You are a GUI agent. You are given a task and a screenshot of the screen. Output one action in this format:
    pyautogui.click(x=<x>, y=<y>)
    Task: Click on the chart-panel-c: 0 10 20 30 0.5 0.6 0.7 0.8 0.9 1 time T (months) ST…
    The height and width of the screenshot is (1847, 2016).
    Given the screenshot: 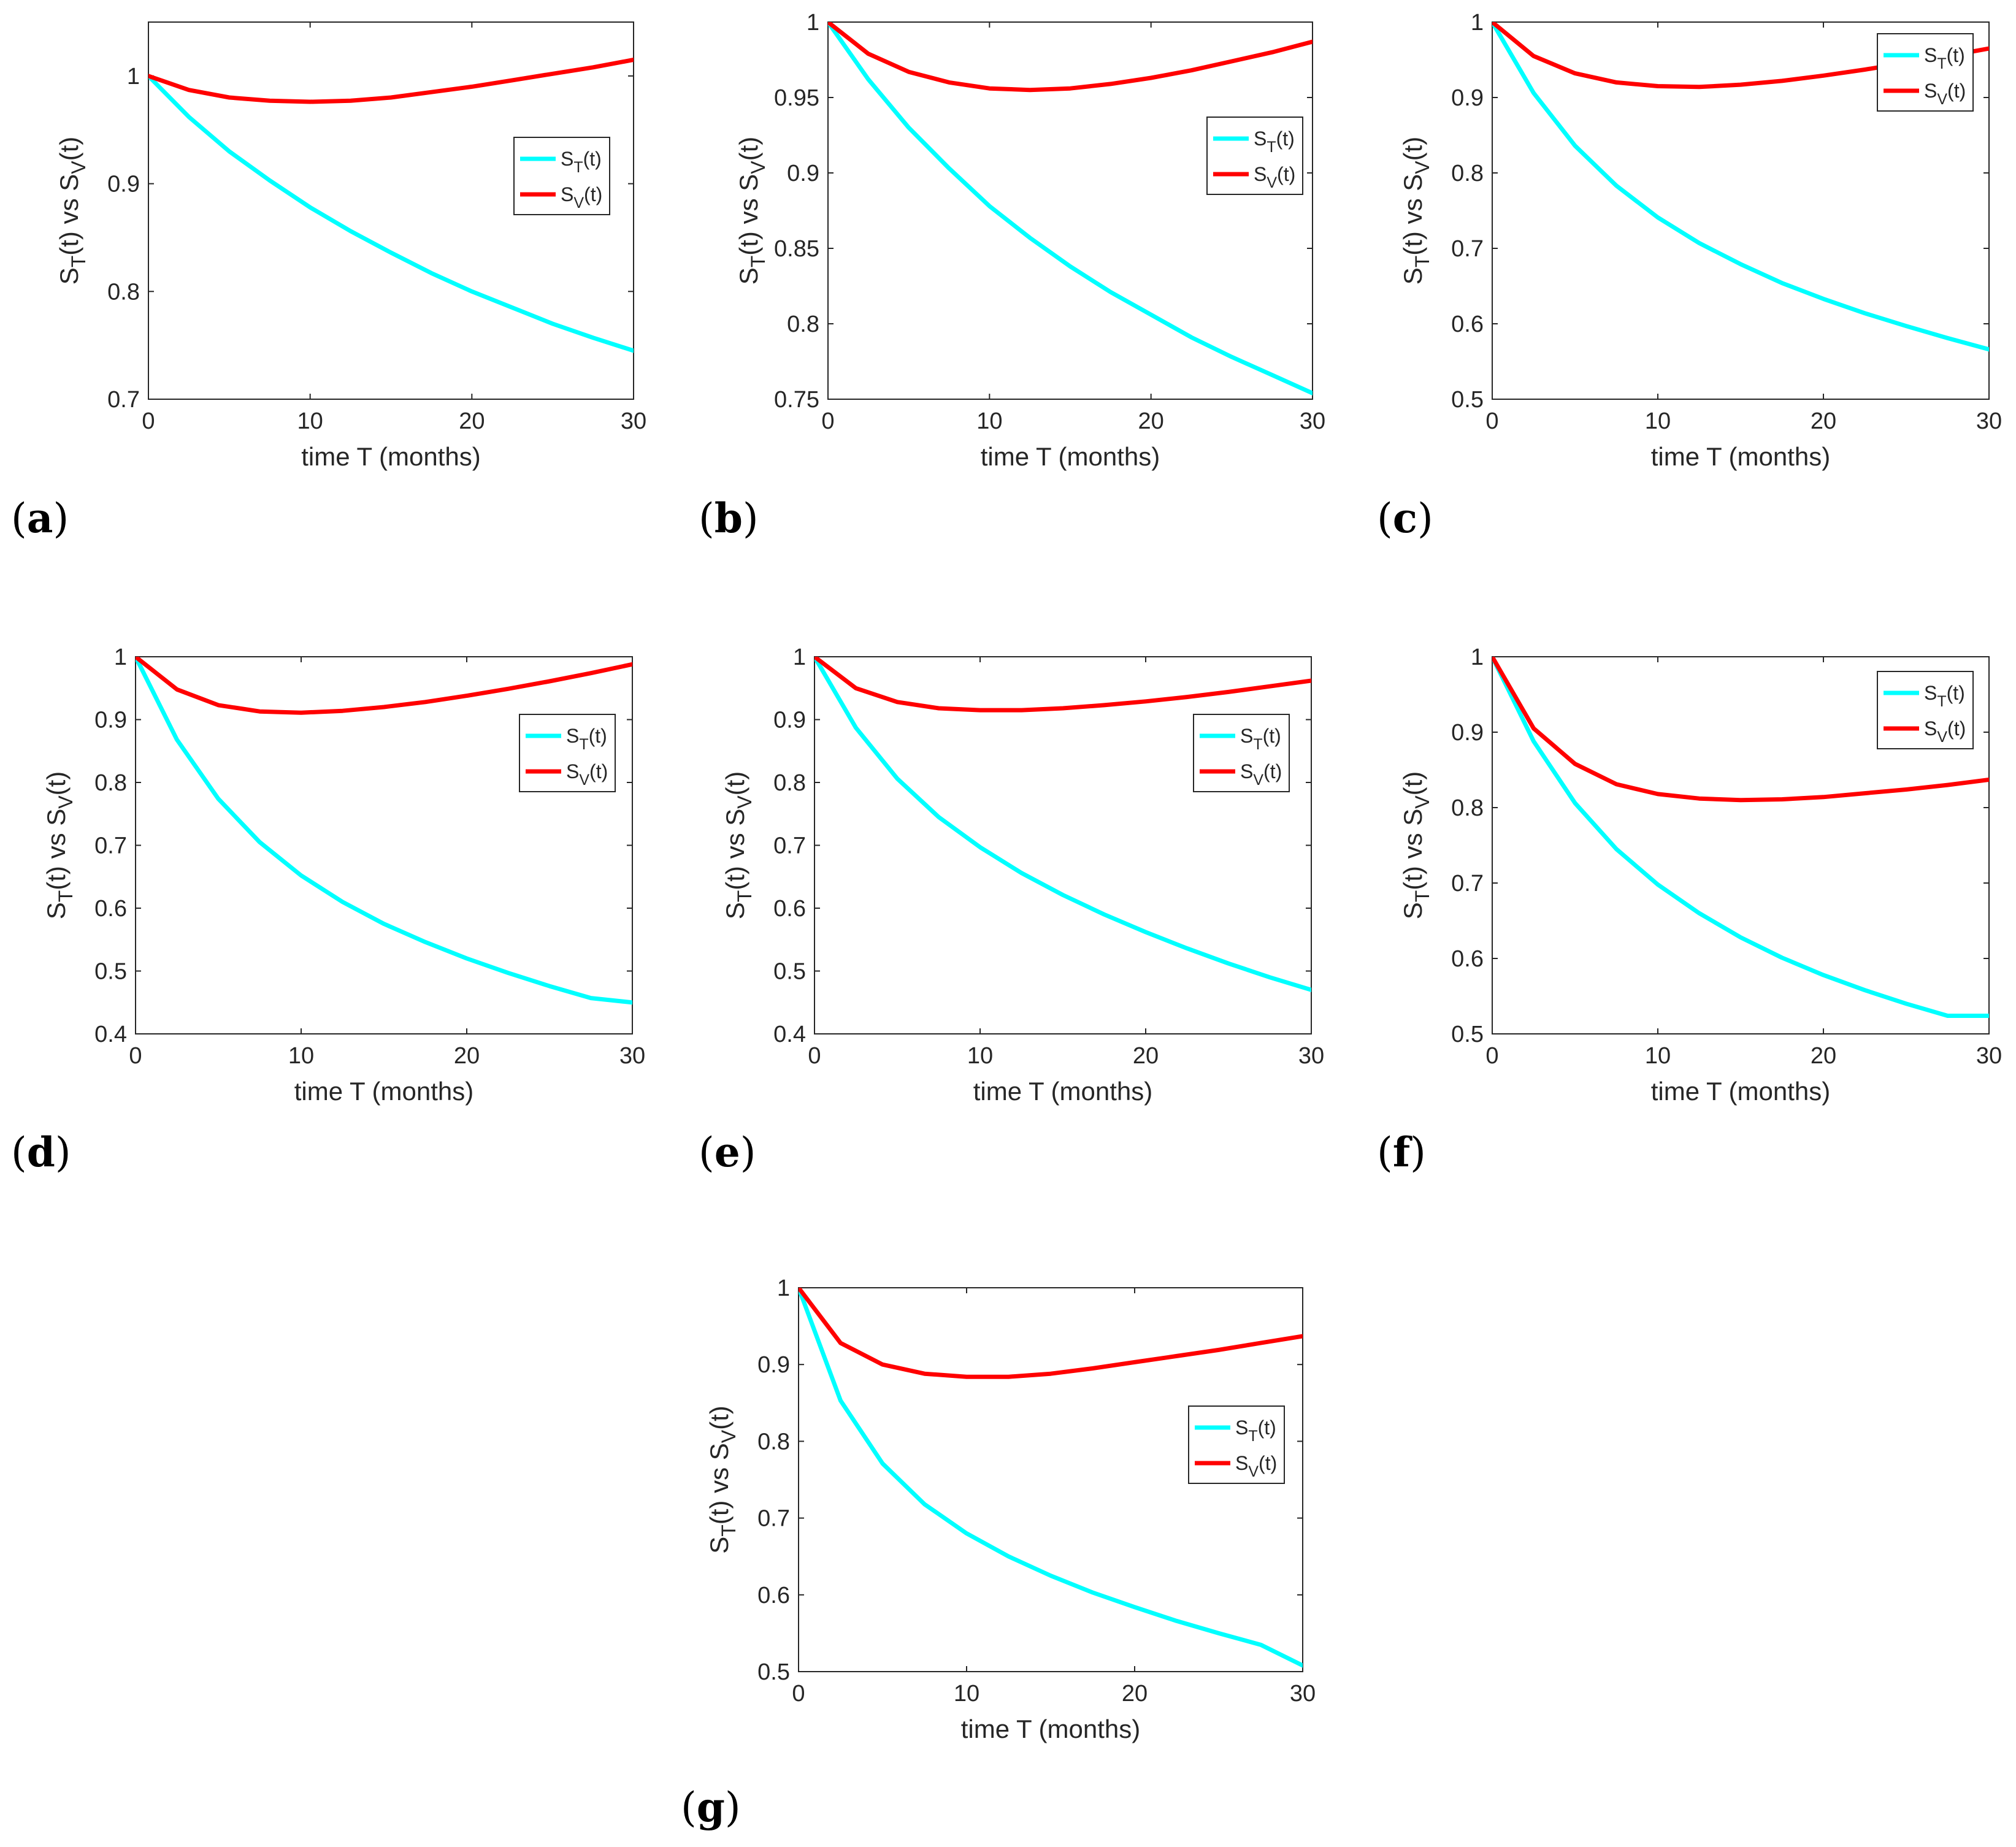 What is the action you would take?
    pyautogui.click(x=1690, y=276)
    